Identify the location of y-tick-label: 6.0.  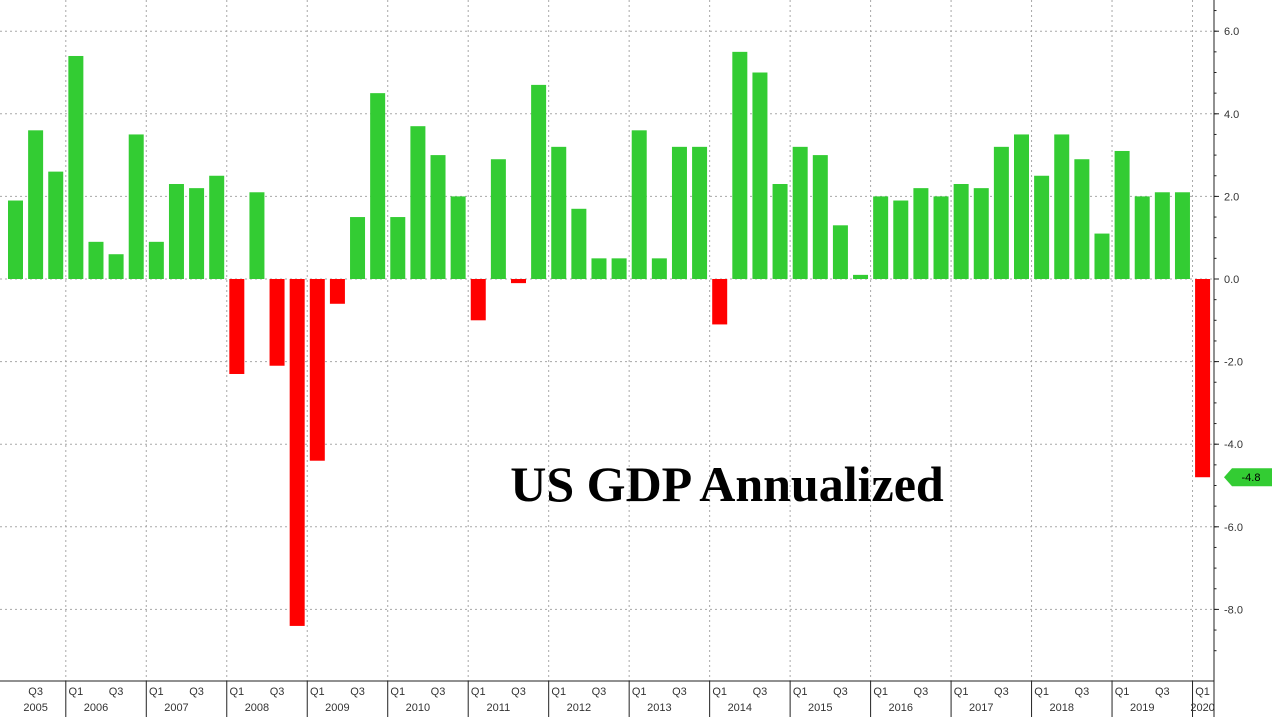
(1231, 32).